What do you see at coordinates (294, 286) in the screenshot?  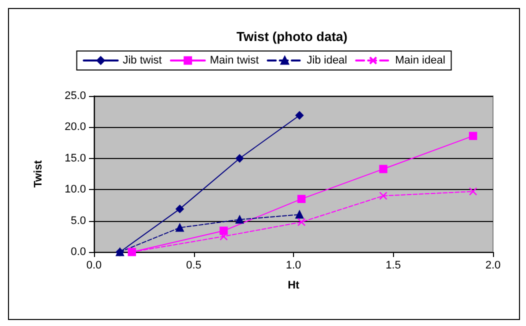 I see `x-axis-title: Ht` at bounding box center [294, 286].